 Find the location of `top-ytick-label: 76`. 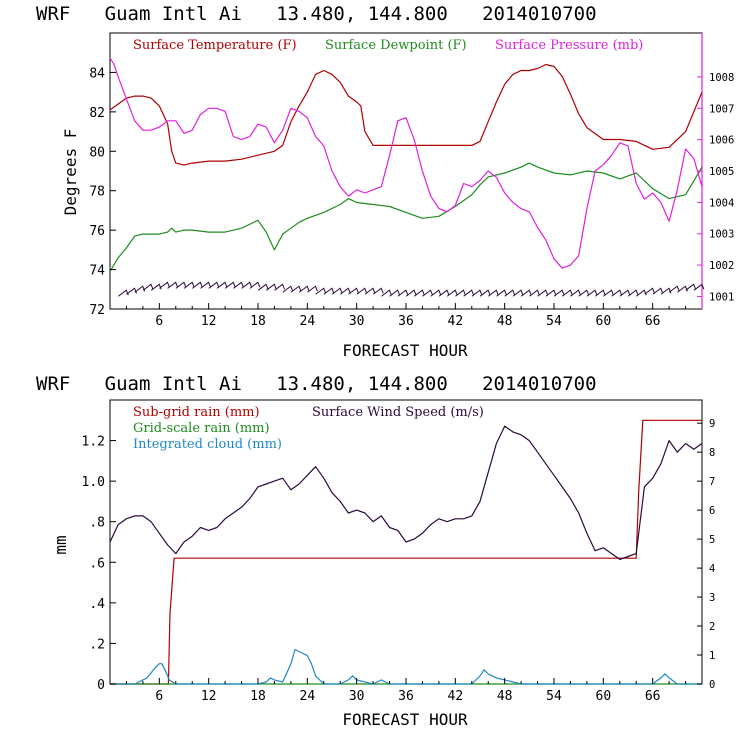

top-ytick-label: 76 is located at coordinates (97, 231).